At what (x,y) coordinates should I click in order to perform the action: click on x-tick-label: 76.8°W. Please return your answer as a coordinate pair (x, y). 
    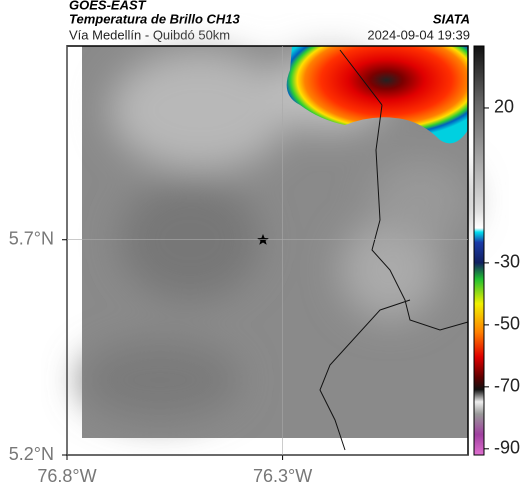
    Looking at the image, I should click on (66, 476).